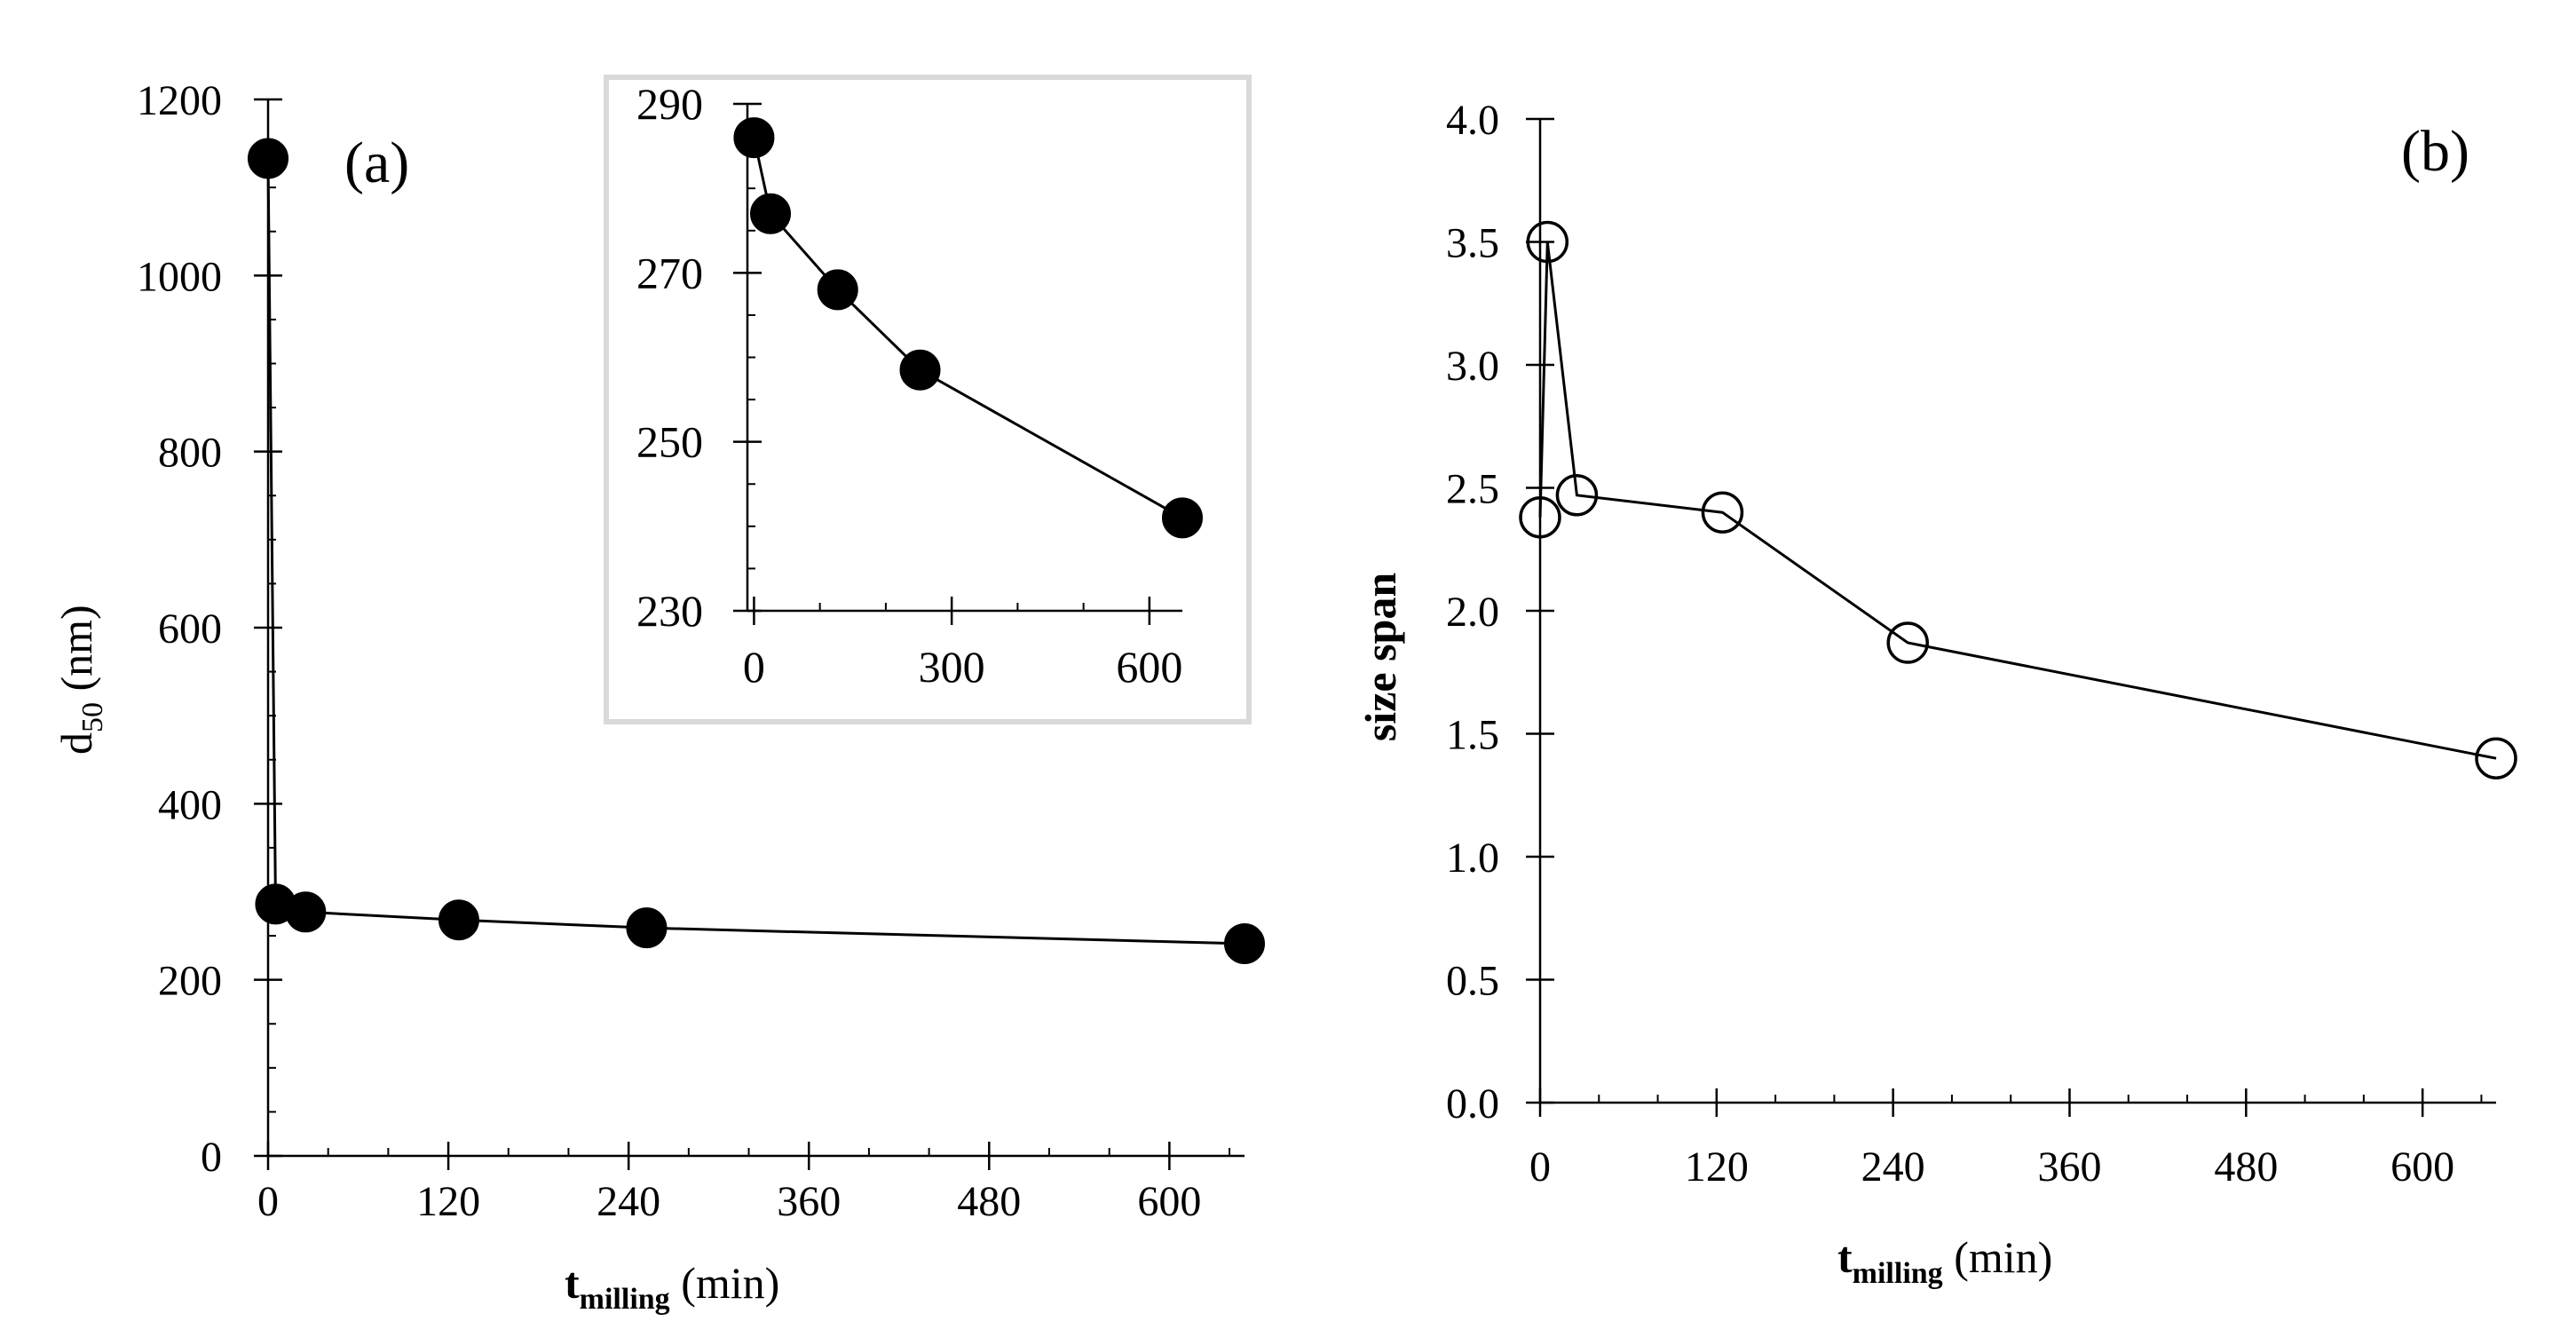 This screenshot has height=1337, width=2576. I want to click on panel-a-x-tick-label: 360, so click(809, 1201).